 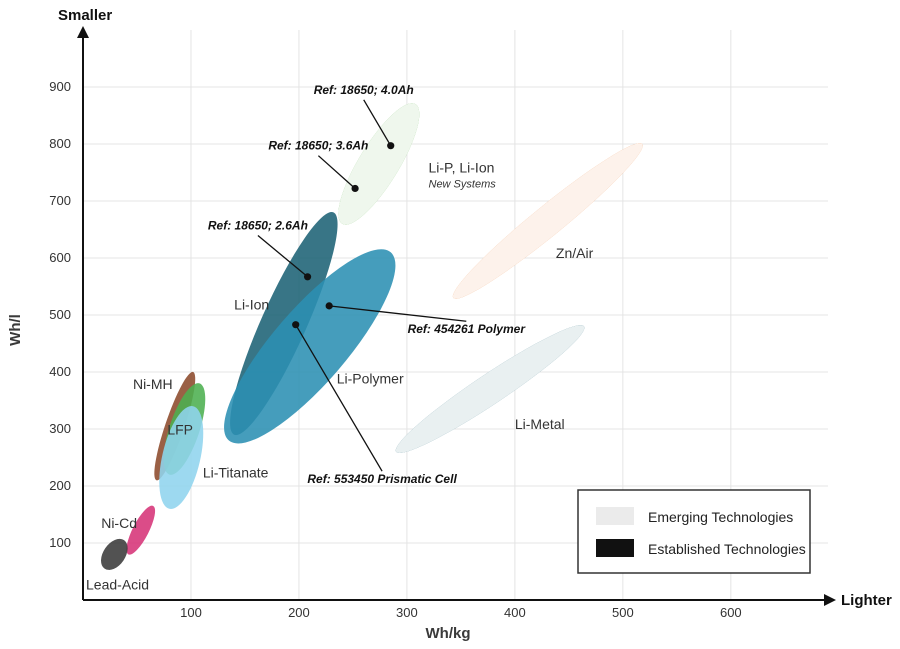 I want to click on legend-label-established: Established Technologies, so click(x=727, y=549).